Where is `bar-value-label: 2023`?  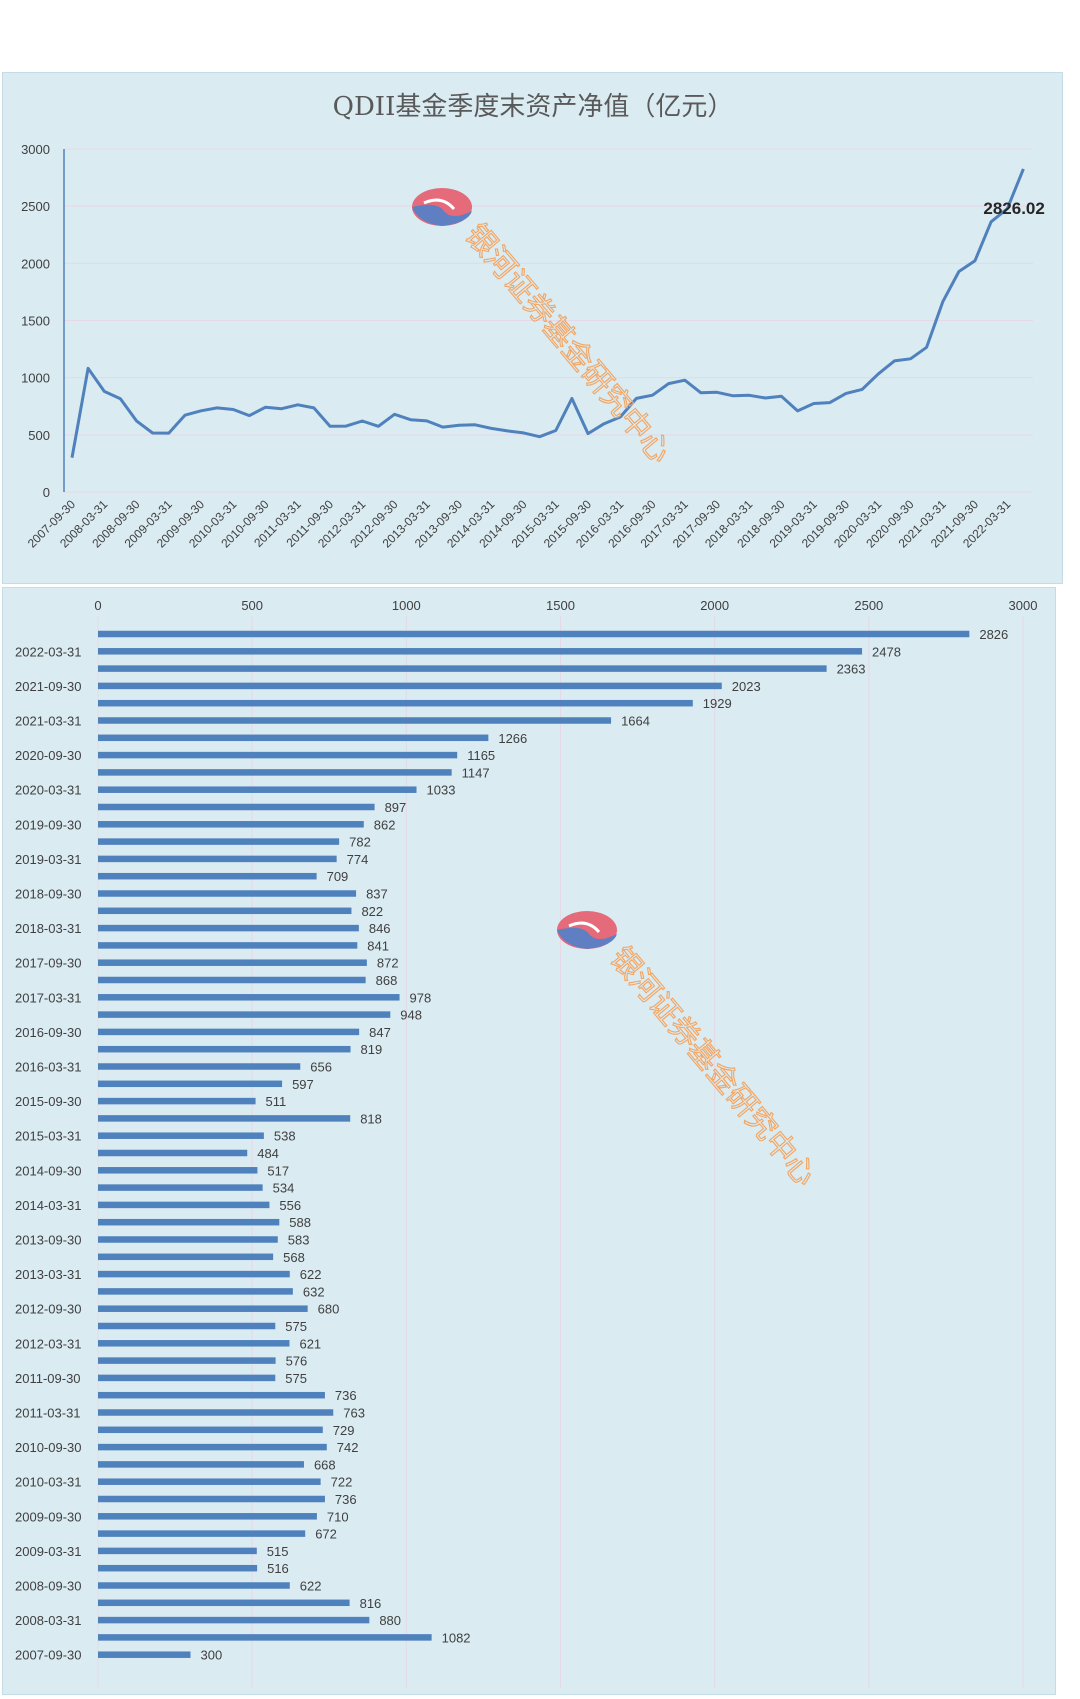
bar-value-label: 2023 is located at coordinates (746, 686).